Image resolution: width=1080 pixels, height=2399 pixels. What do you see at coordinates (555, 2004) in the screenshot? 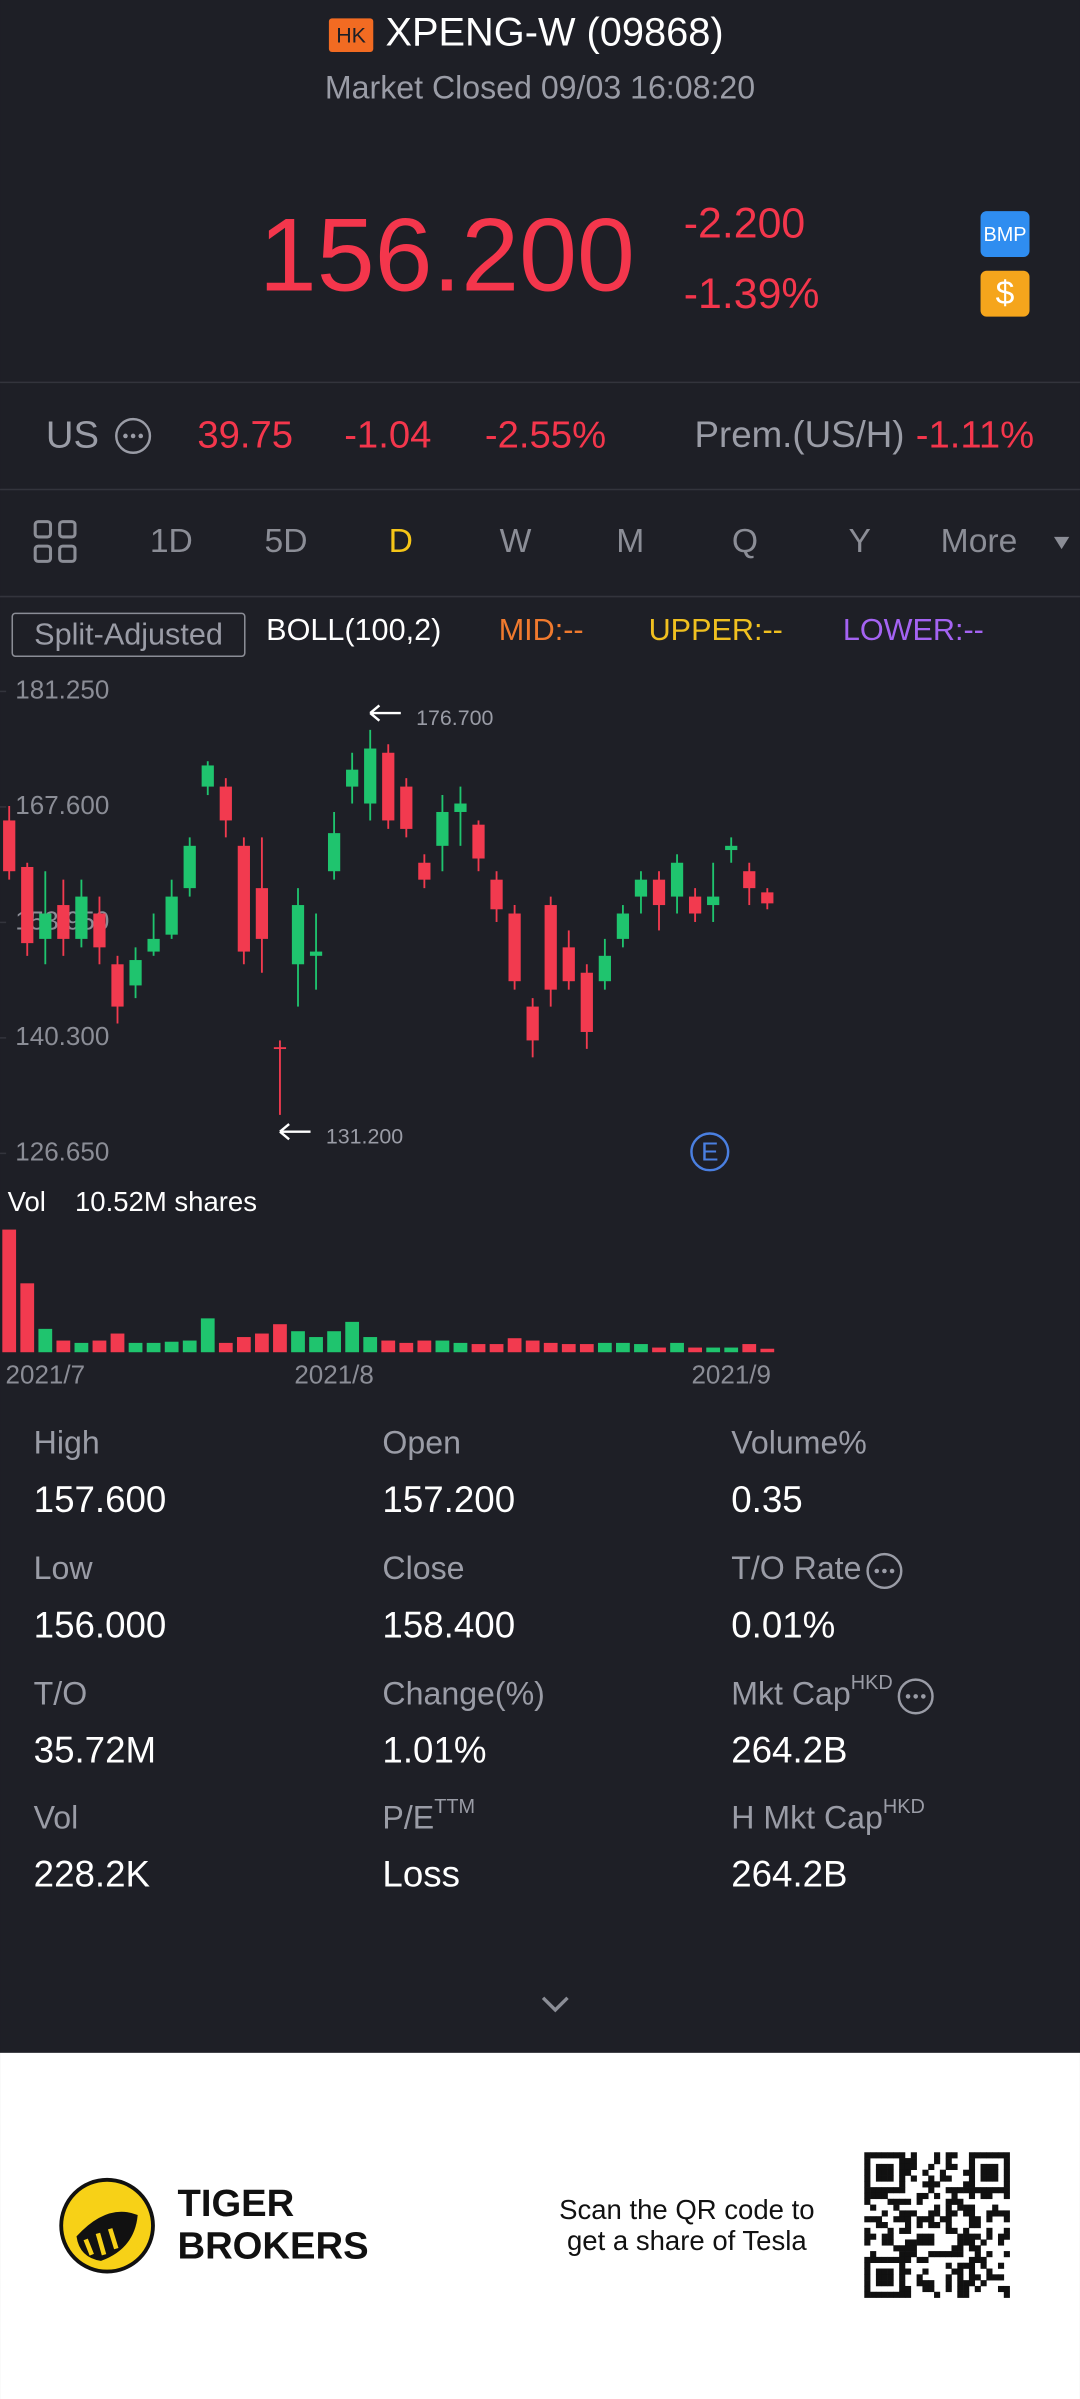
I see `expand-chevron` at bounding box center [555, 2004].